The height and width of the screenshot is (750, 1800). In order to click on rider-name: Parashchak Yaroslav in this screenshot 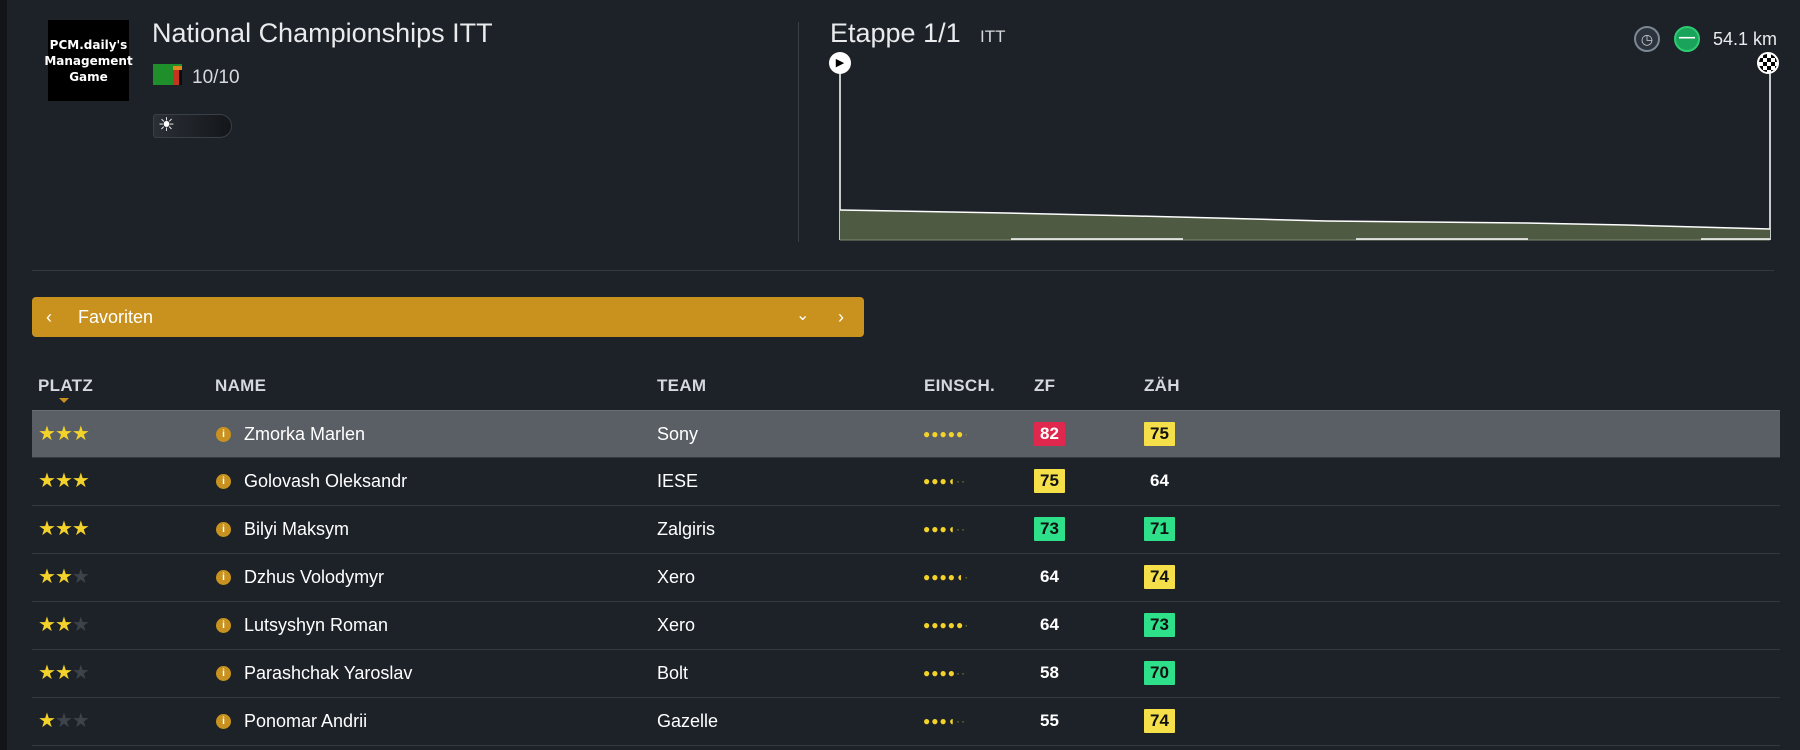, I will do `click(328, 673)`.